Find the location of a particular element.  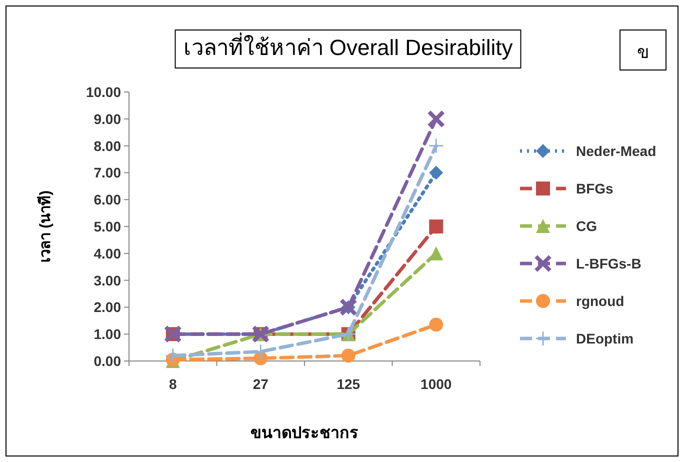

legend-label: DEoptim is located at coordinates (605, 338).